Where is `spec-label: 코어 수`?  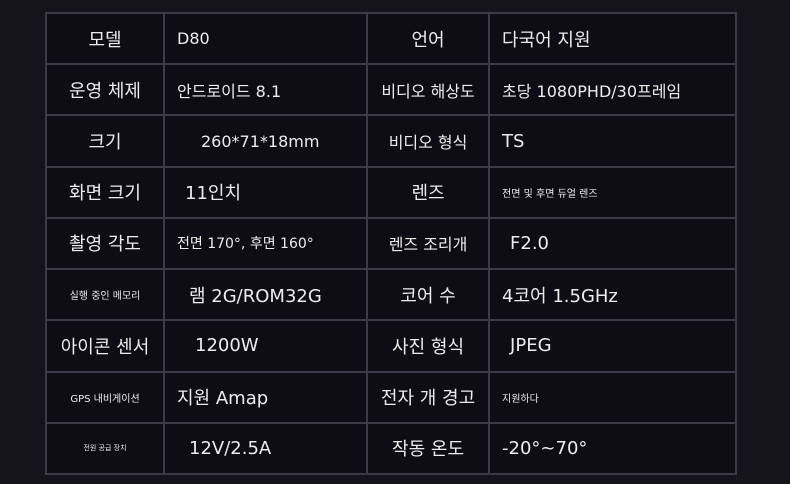
spec-label: 코어 수 is located at coordinates (428, 295).